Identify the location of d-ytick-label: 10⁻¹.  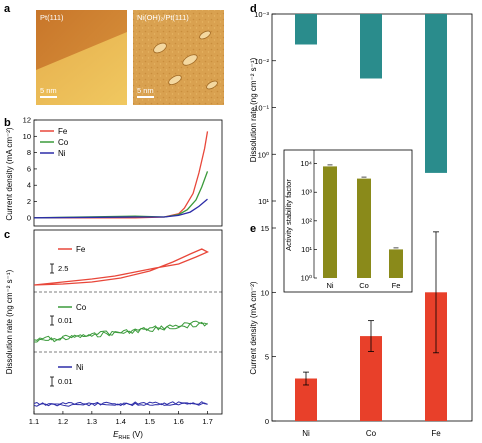
(261, 108).